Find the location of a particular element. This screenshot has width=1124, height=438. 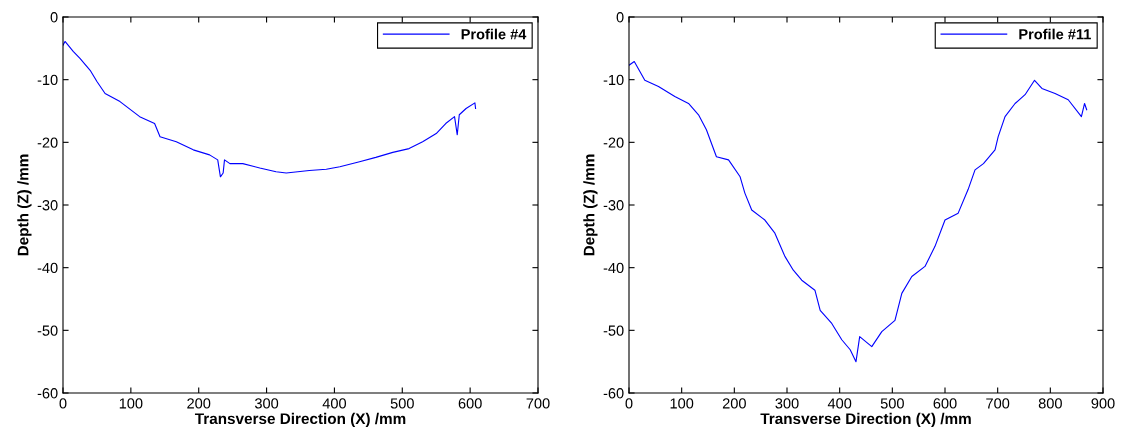

x-tick-label: 900 is located at coordinates (1103, 403).